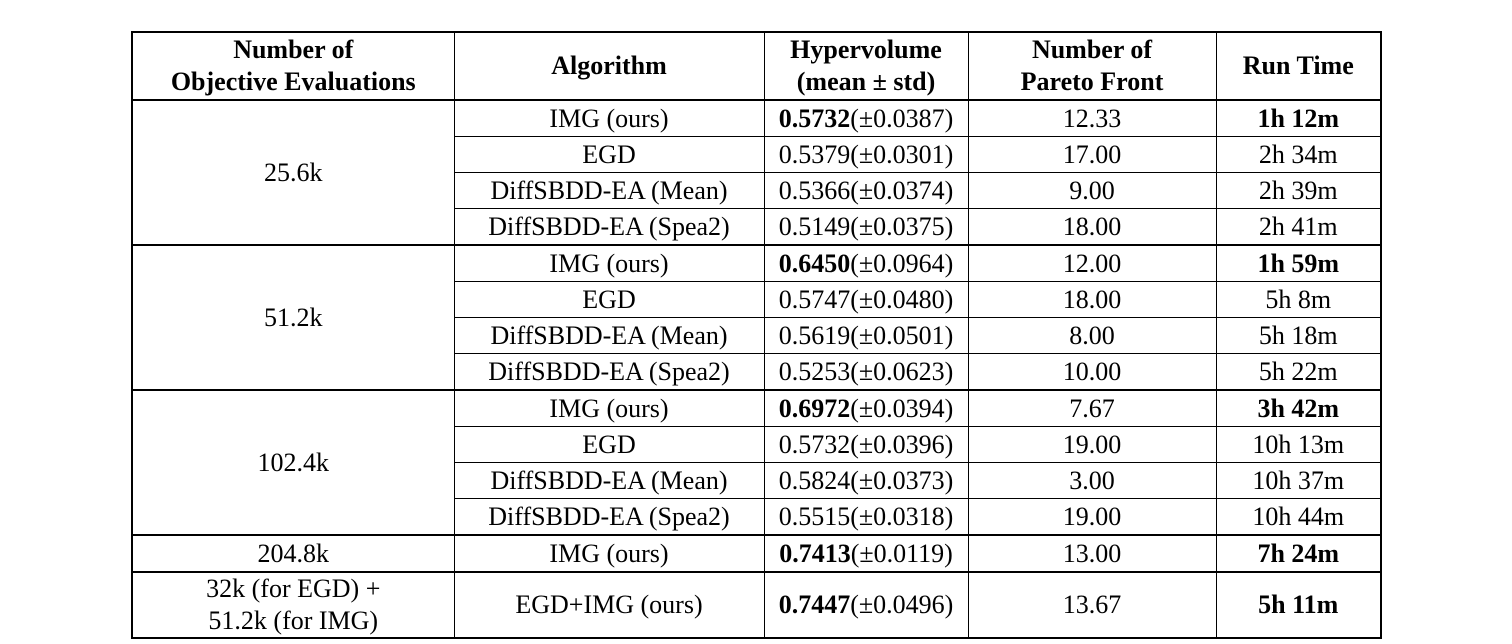  I want to click on run-time-cell: 2h 41m, so click(1298, 226).